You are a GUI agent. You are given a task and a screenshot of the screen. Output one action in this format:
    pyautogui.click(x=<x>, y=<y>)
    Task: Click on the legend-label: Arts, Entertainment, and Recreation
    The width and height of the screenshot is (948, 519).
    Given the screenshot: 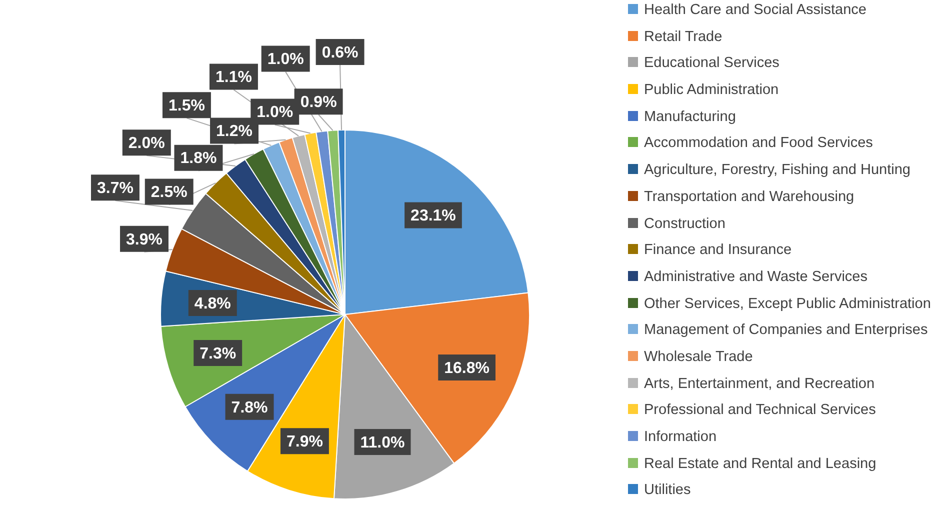 What is the action you would take?
    pyautogui.click(x=759, y=384)
    